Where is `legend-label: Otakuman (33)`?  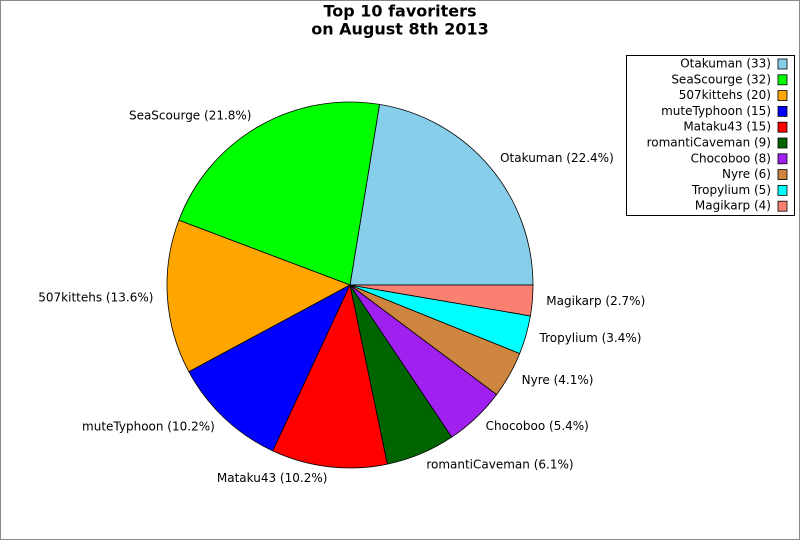 legend-label: Otakuman (33) is located at coordinates (725, 64).